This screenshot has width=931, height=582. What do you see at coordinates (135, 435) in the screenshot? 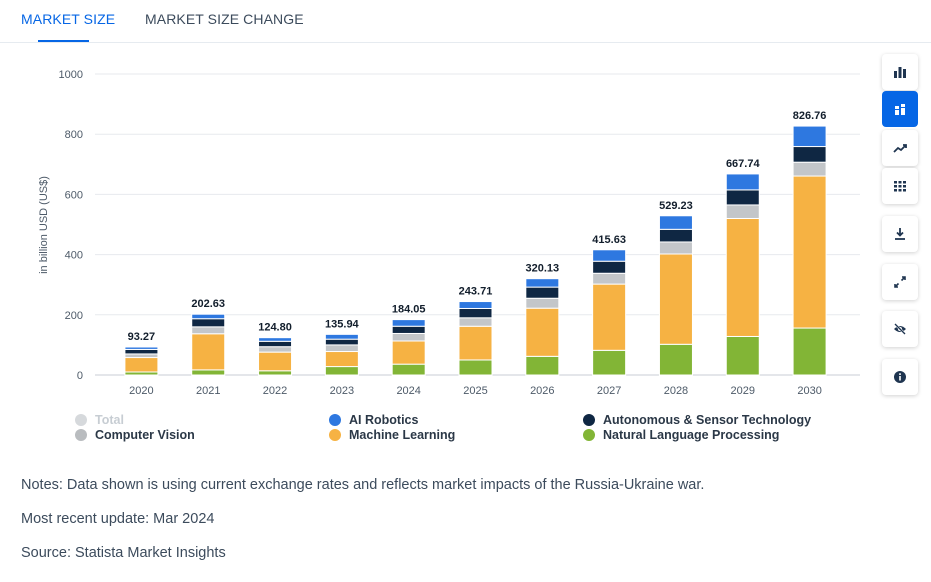
I see `legend-item-computer-vision: Computer Vision` at bounding box center [135, 435].